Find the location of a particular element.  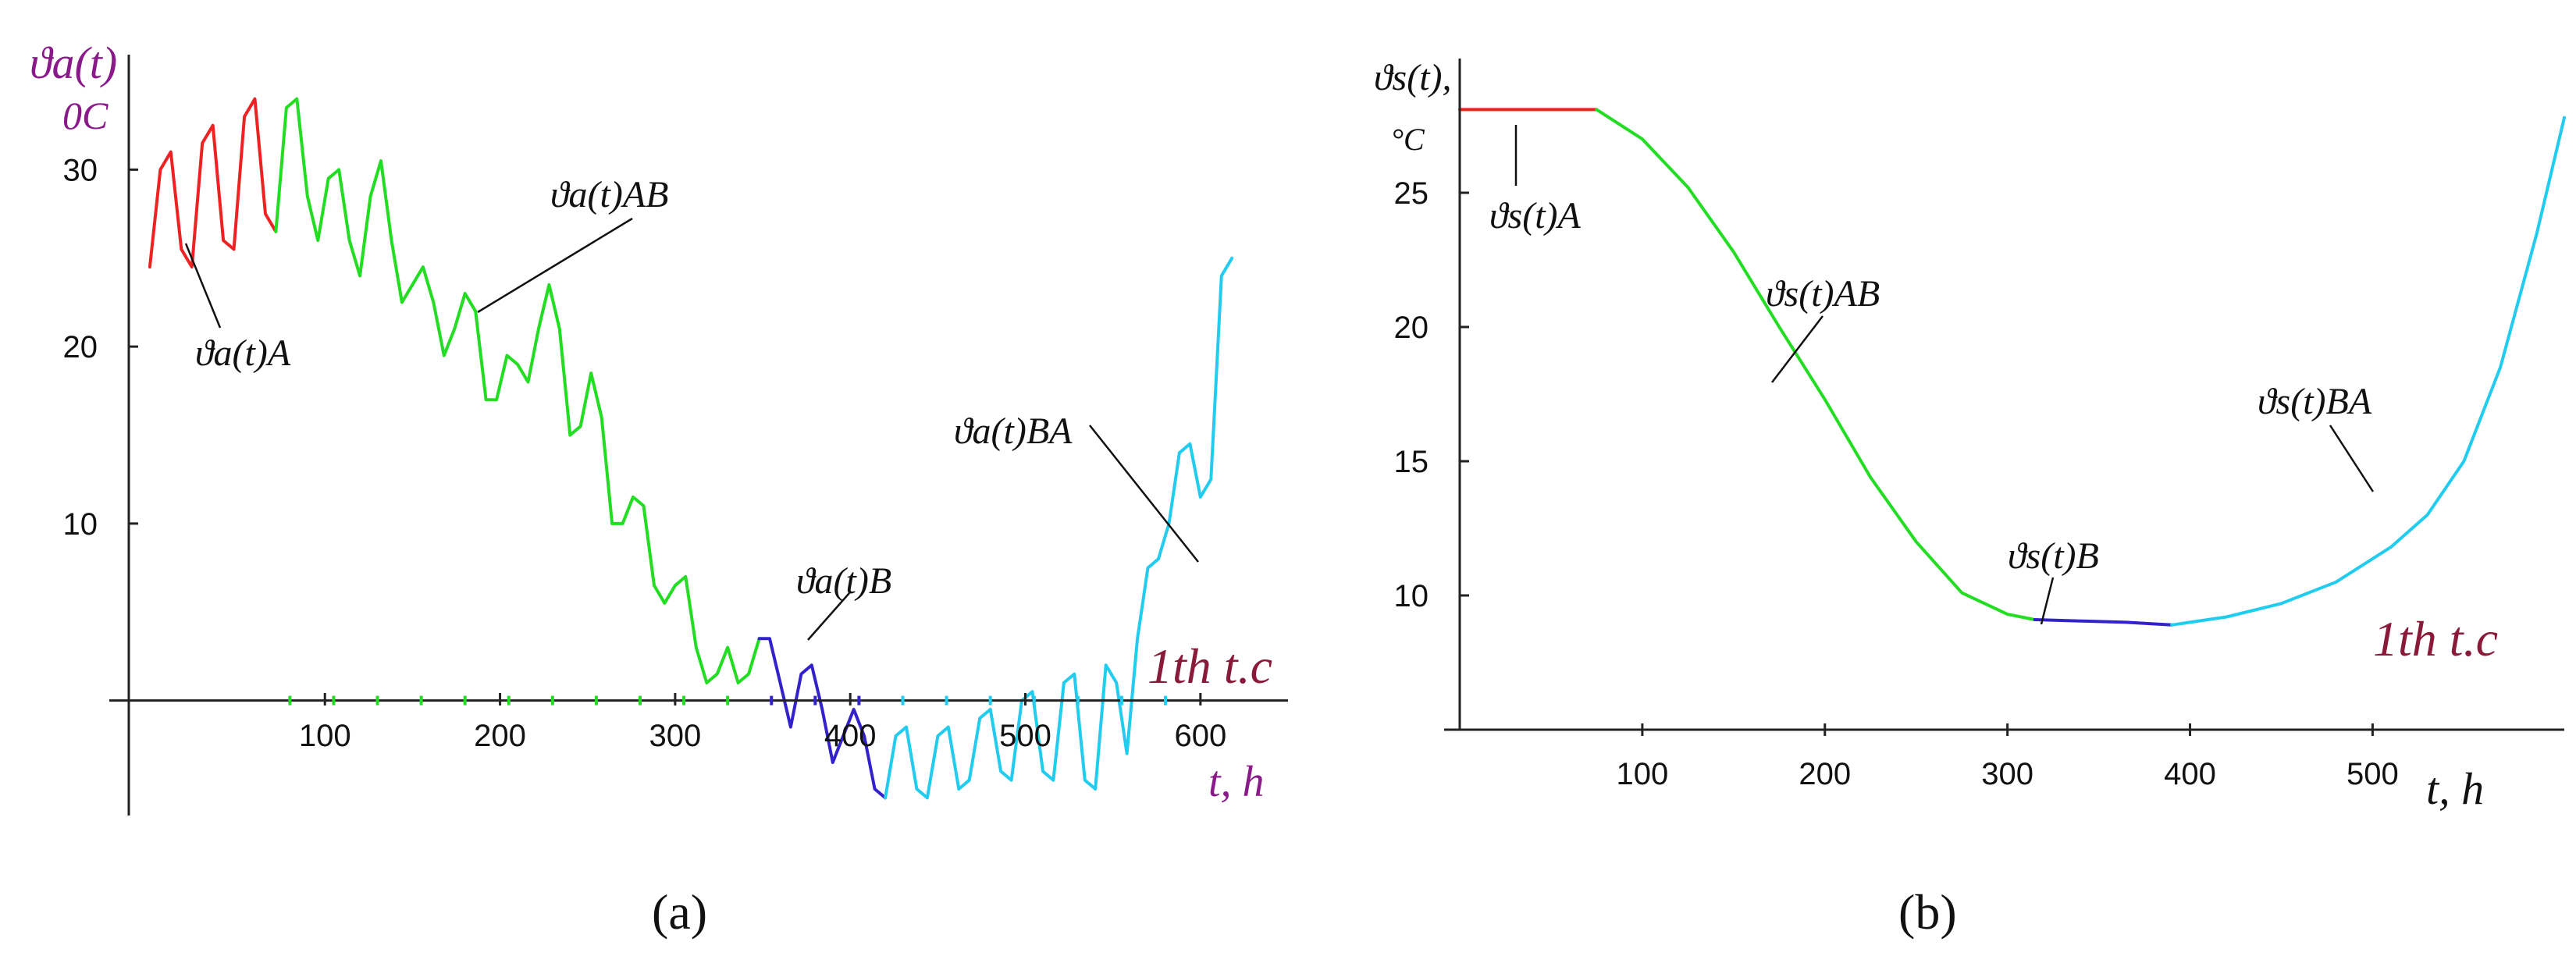

panel-a-x-tick-label: 400 is located at coordinates (850, 736).